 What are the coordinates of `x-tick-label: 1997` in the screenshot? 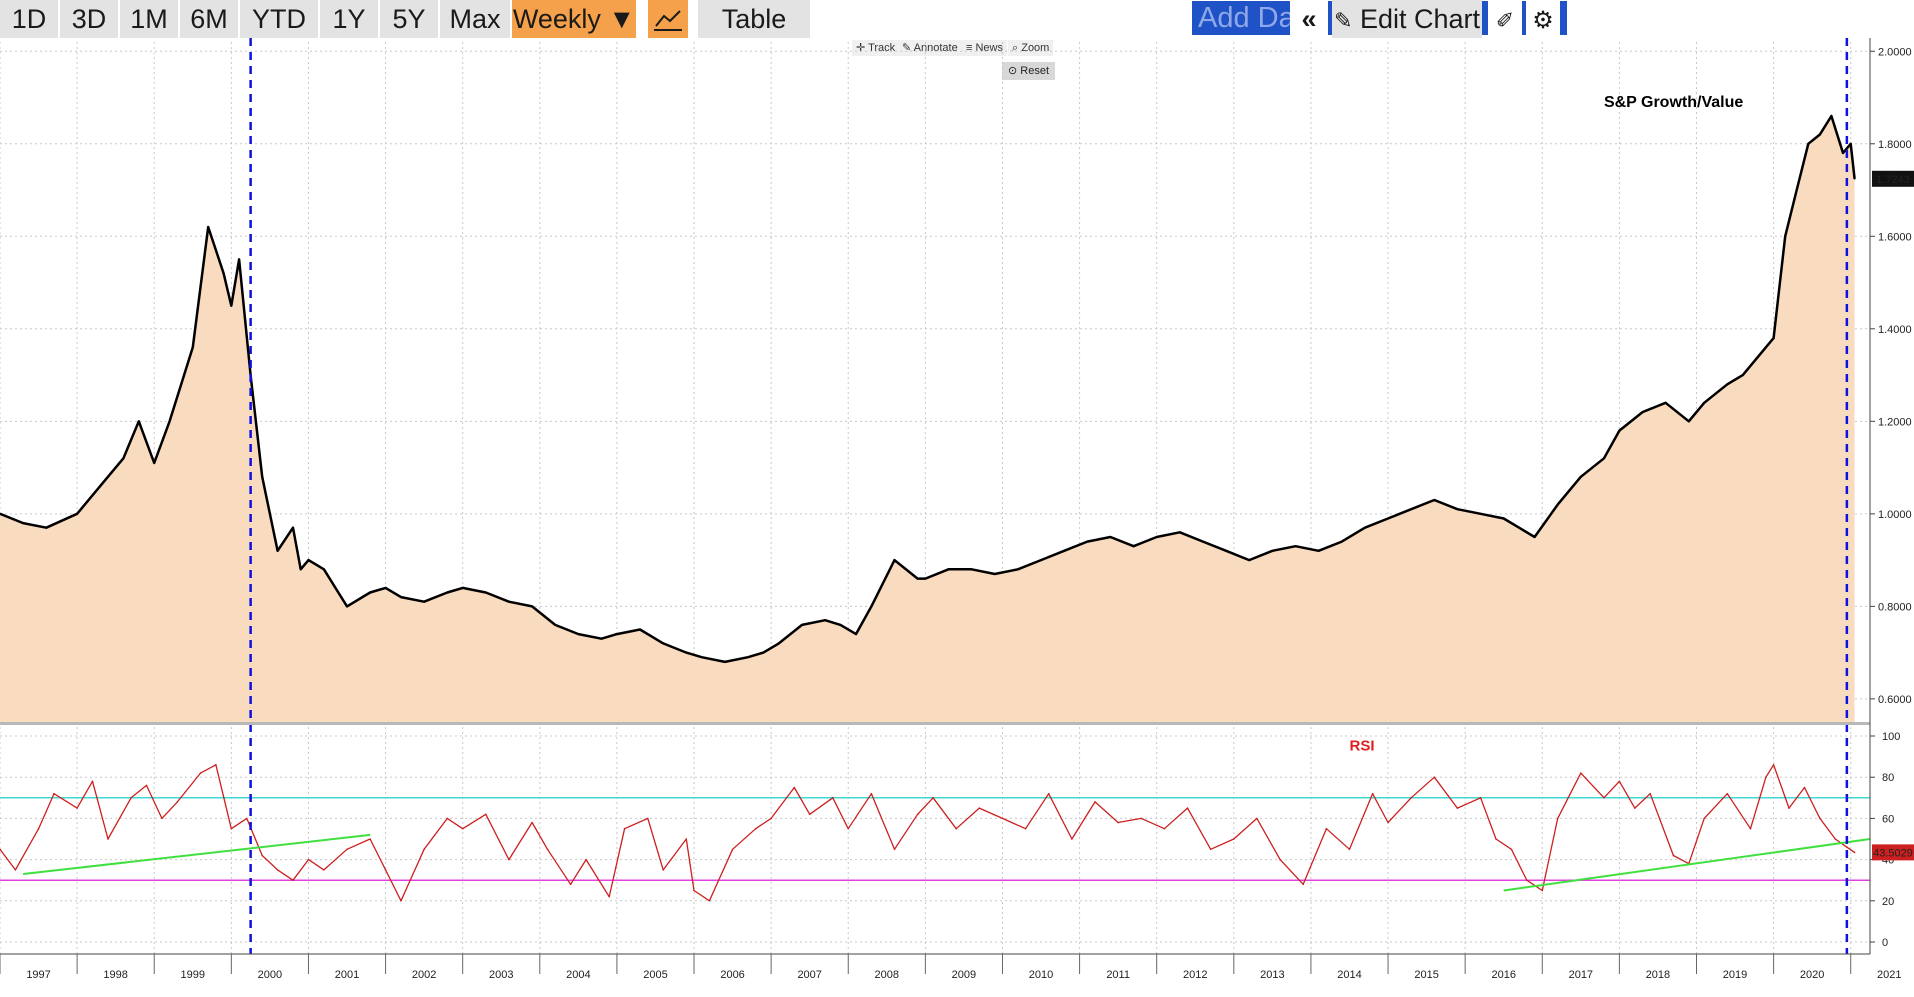 It's located at (38, 975).